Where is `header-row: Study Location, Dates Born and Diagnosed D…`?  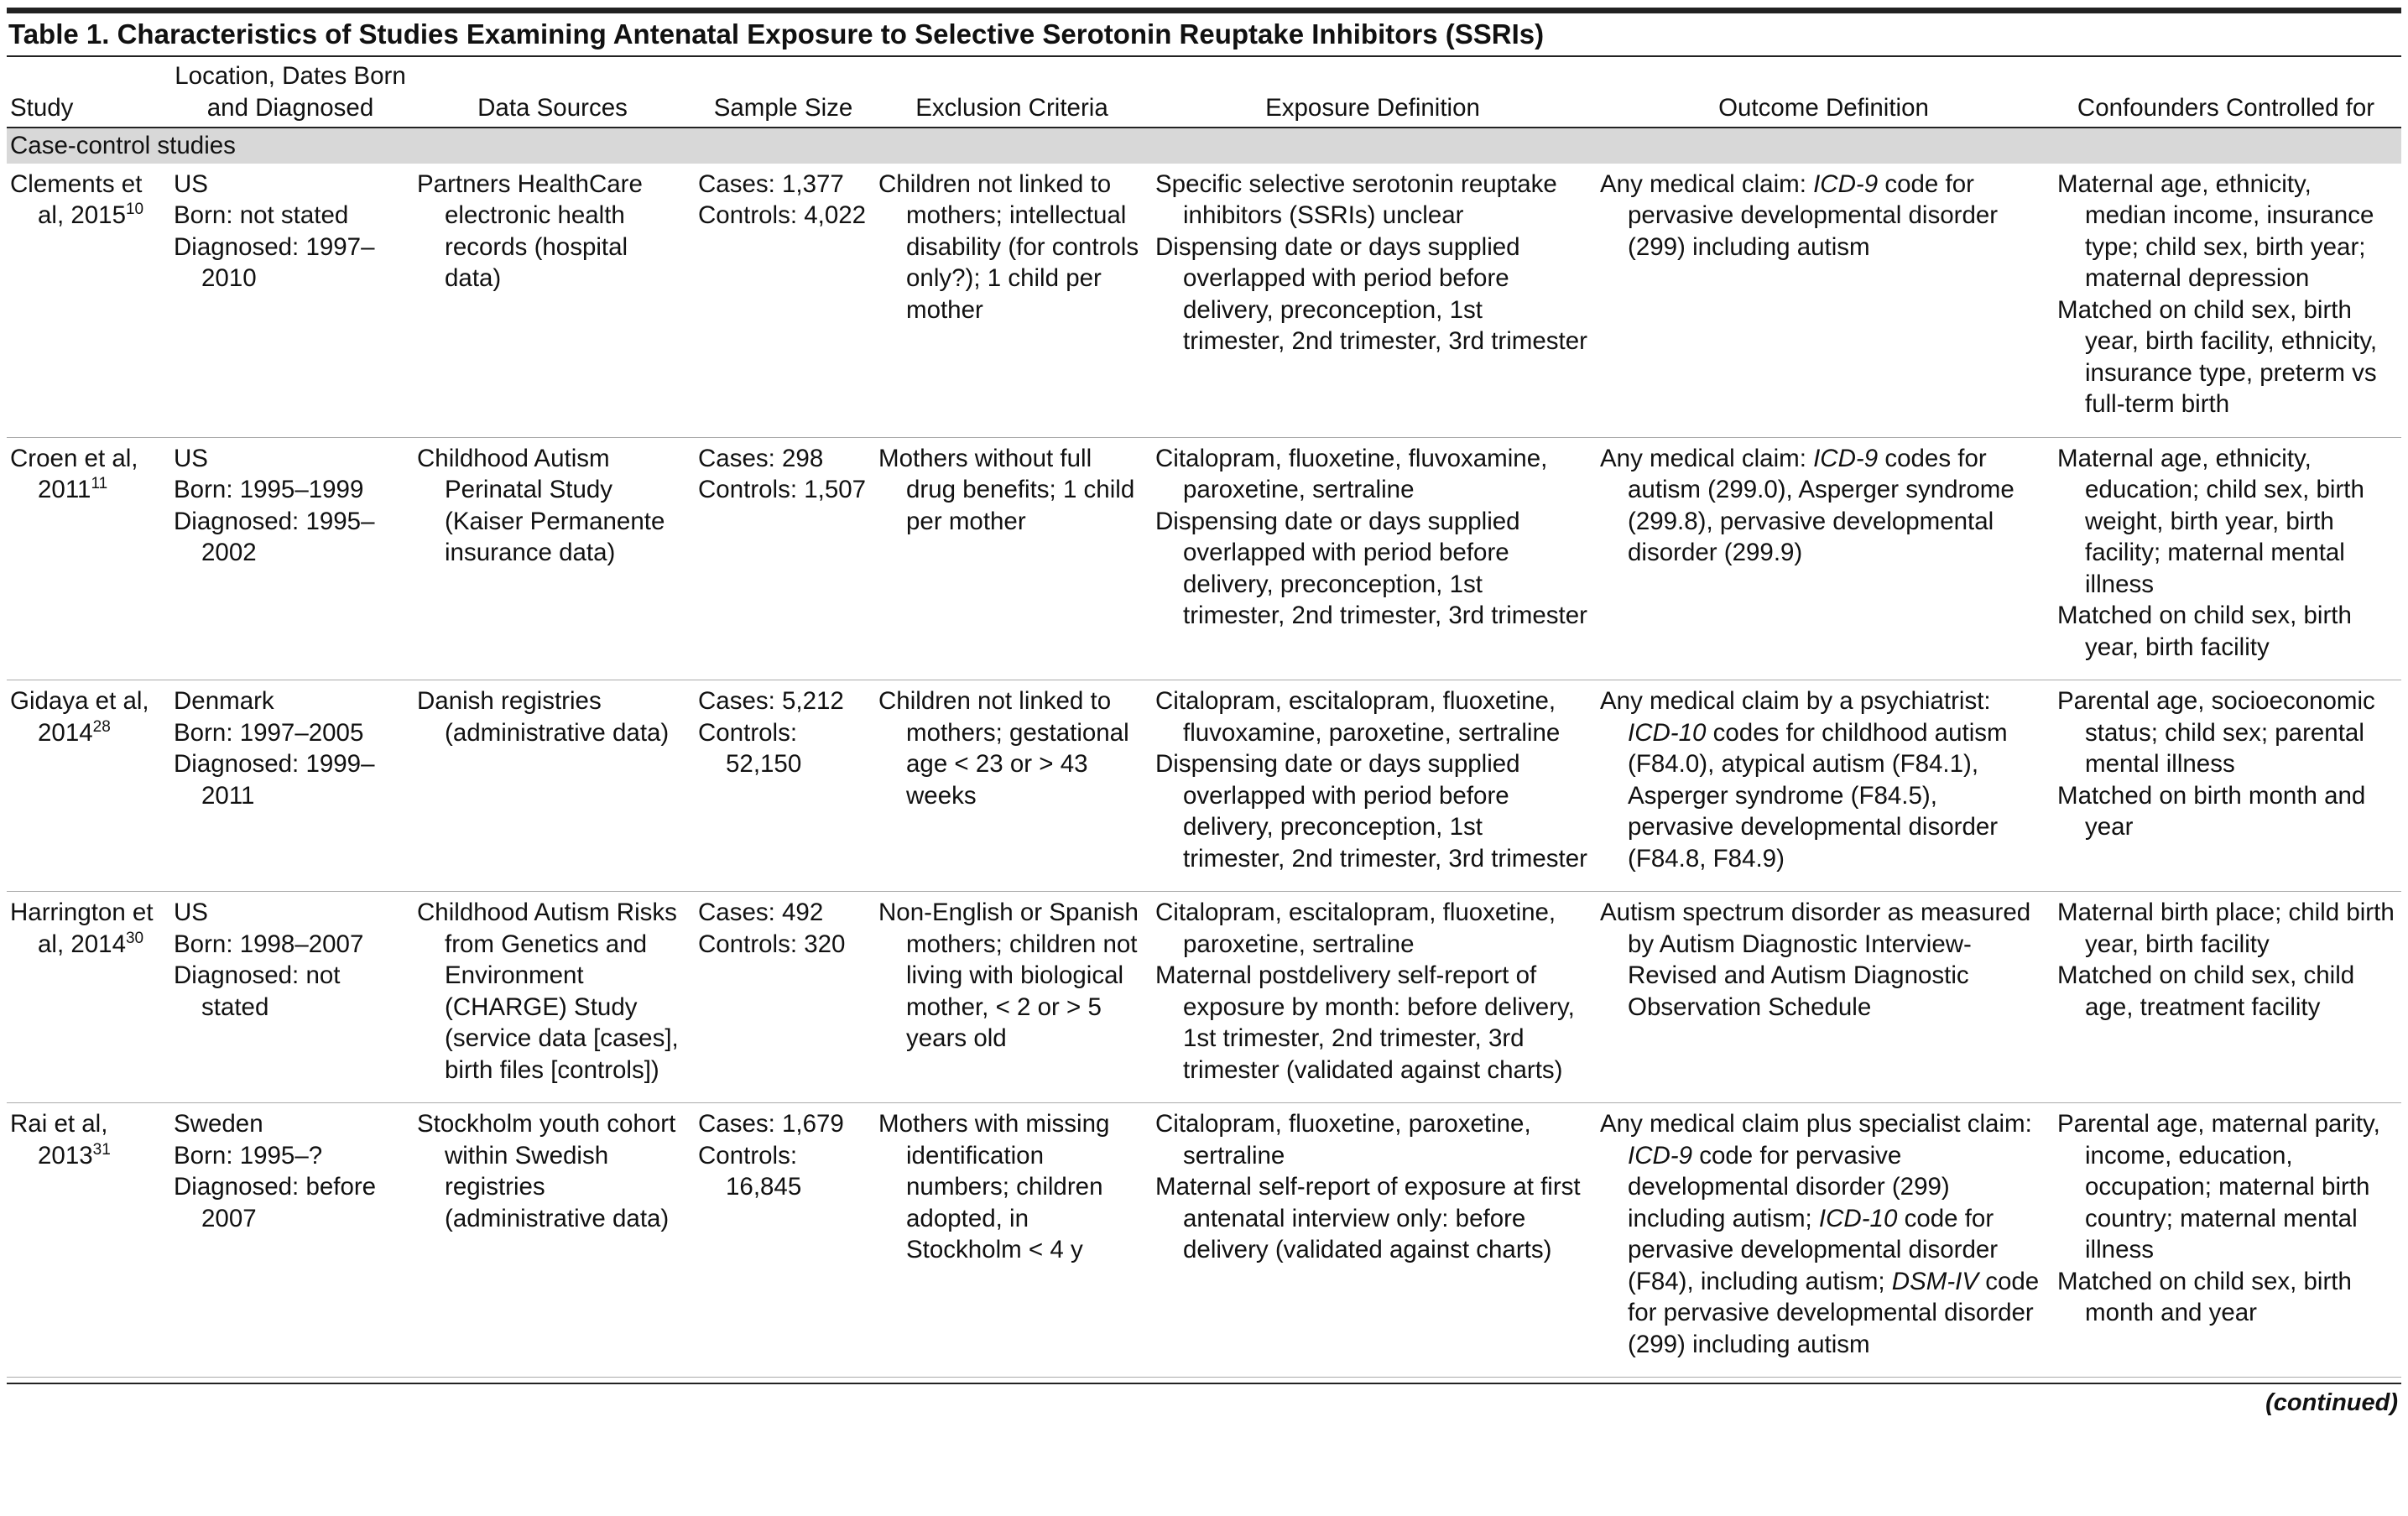
header-row: Study Location, Dates Born and Diagnosed D… is located at coordinates (1204, 93).